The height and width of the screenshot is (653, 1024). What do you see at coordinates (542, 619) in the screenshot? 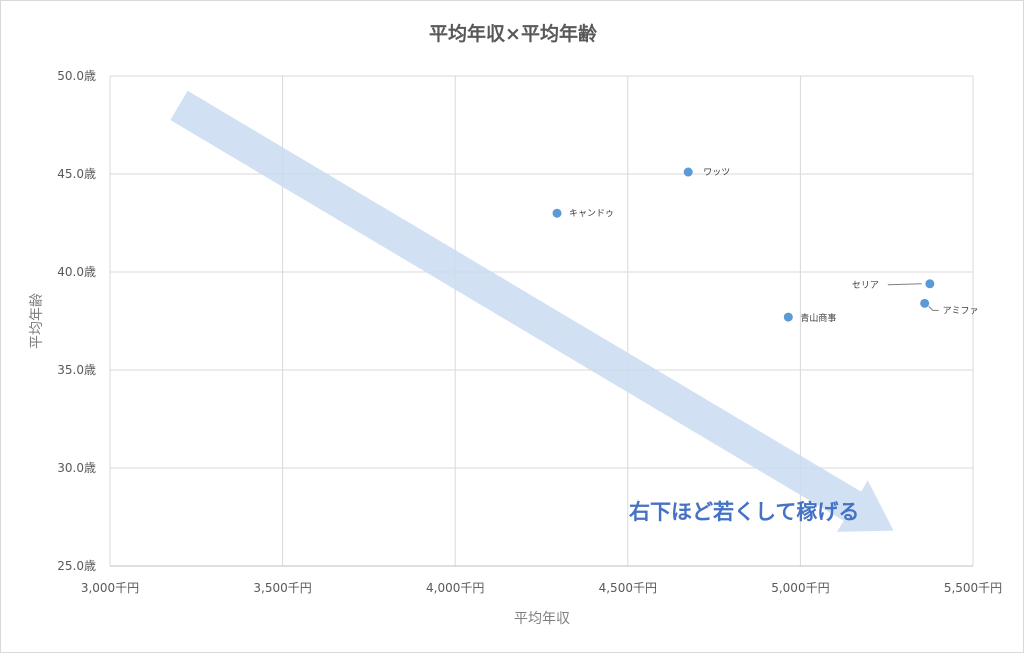
I see `x-axis-title: 平均年収` at bounding box center [542, 619].